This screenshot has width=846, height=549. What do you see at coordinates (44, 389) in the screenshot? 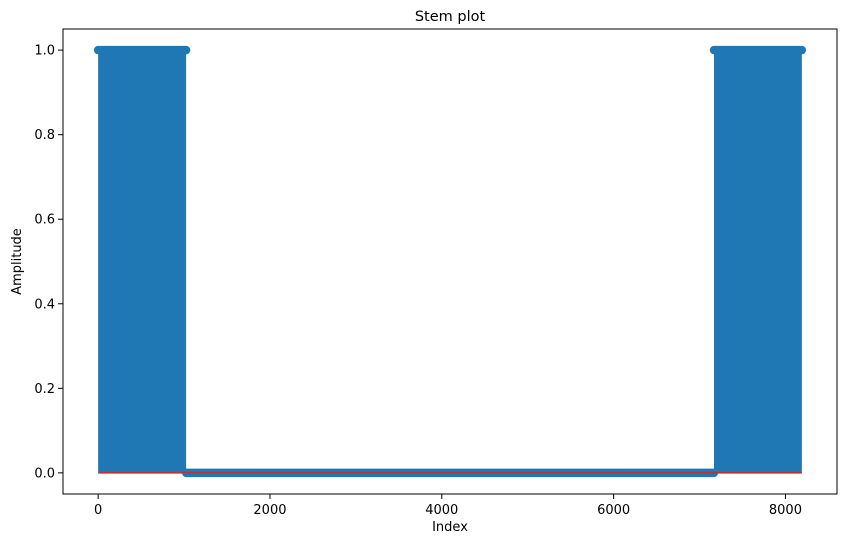
I see `y-tick-label: 0.2` at bounding box center [44, 389].